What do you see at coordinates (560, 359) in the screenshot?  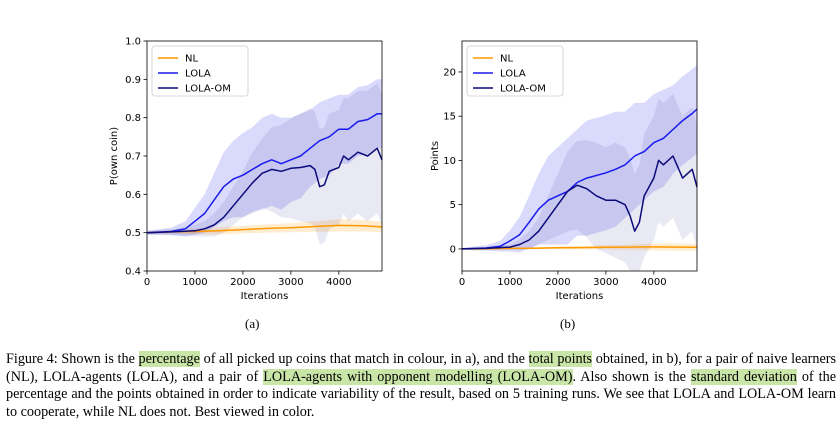 I see `caption-highlight: total points` at bounding box center [560, 359].